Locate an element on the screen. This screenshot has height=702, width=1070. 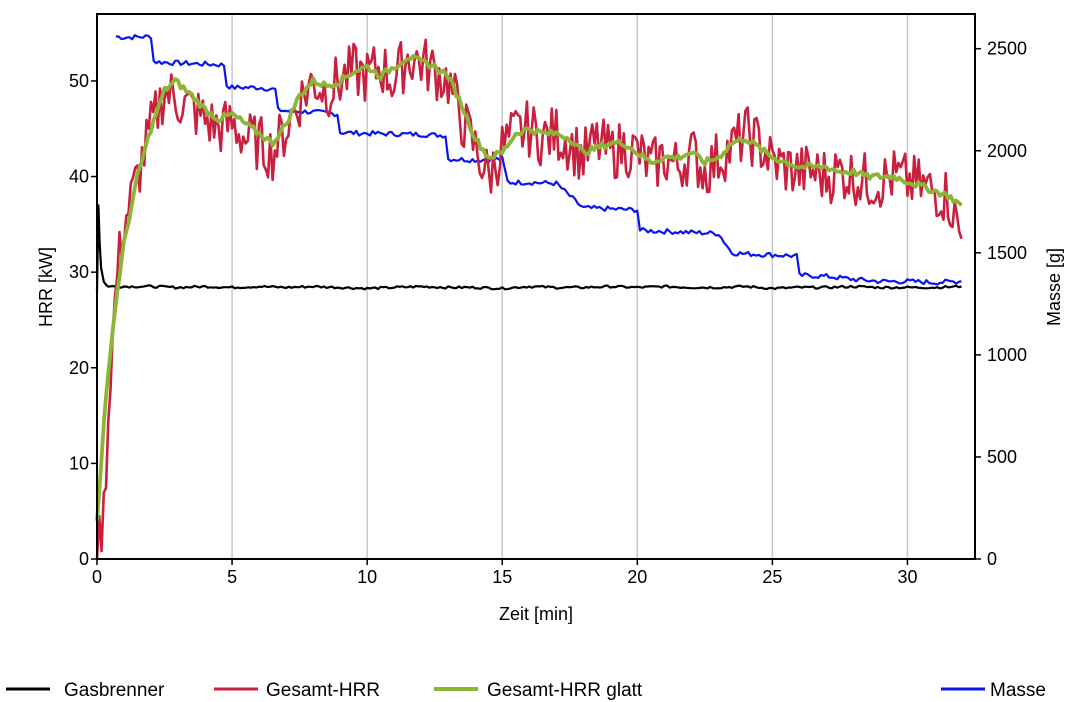
legend-label: Gasbrenner is located at coordinates (114, 690).